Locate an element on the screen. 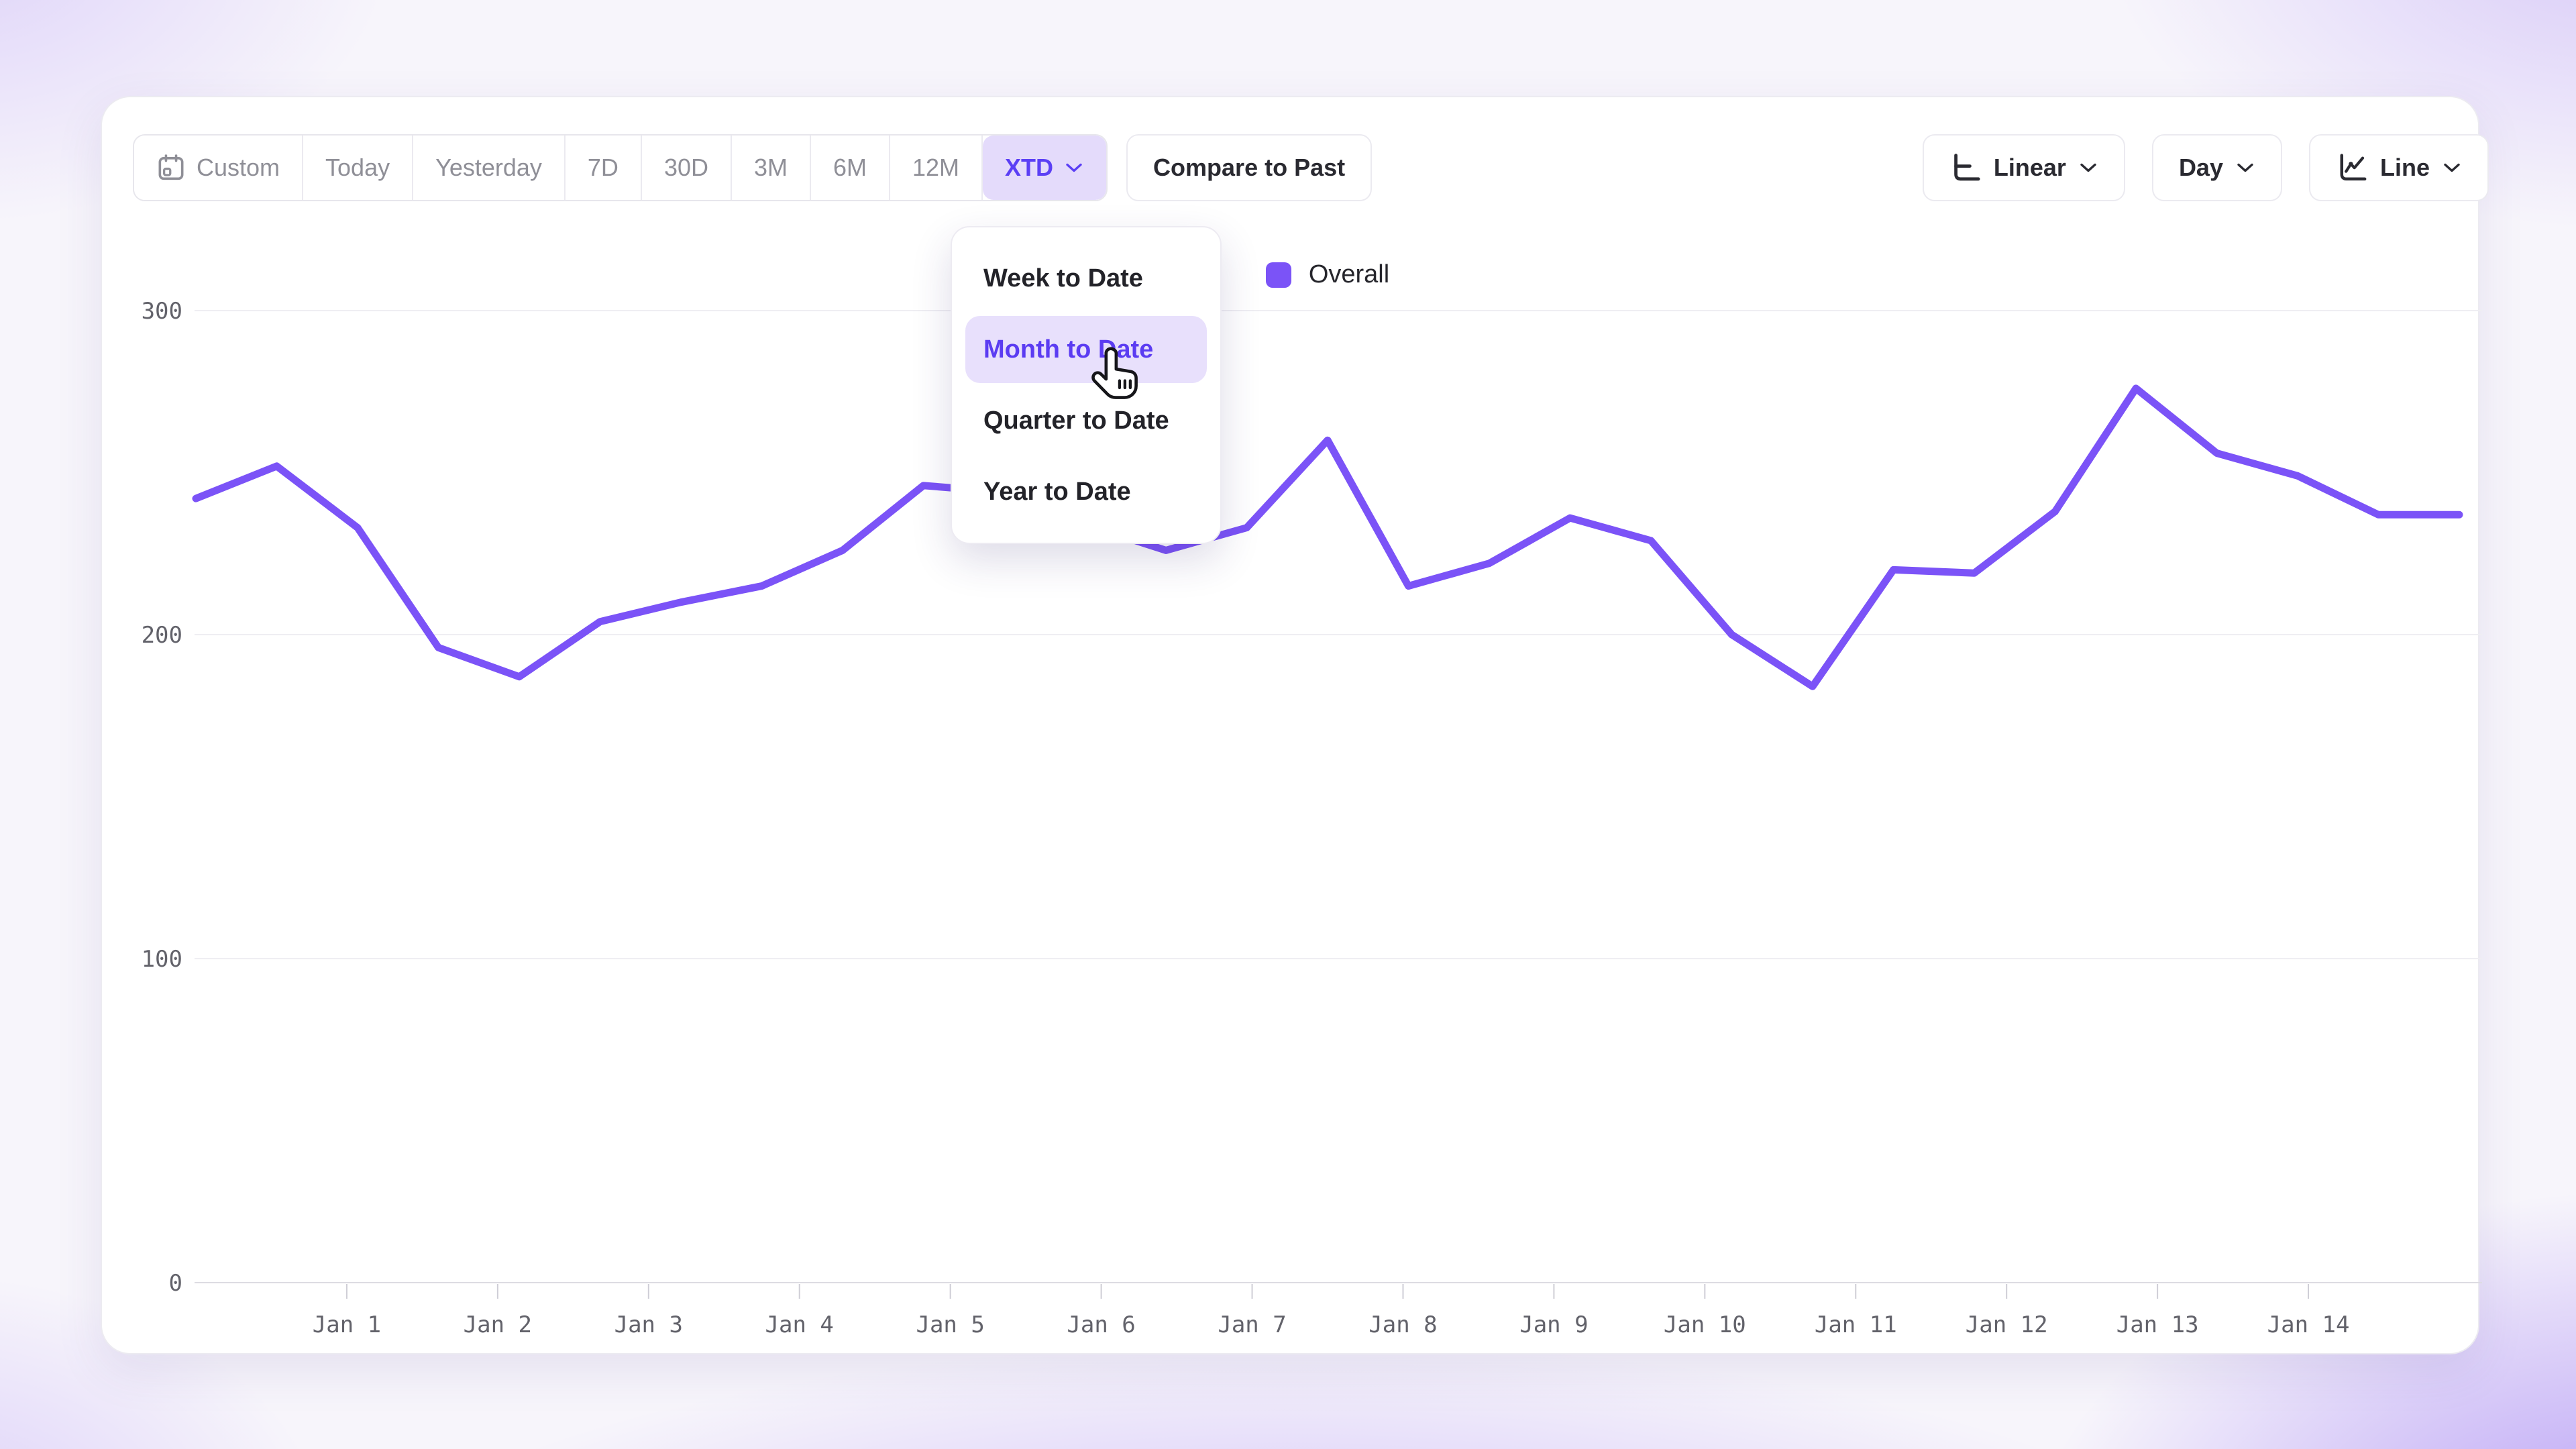 Image resolution: width=2576 pixels, height=1449 pixels. y-axis-label-100: 100 is located at coordinates (162, 959).